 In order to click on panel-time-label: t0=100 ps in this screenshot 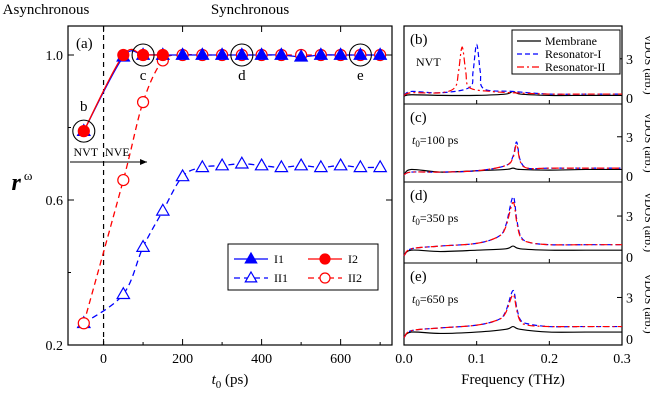, I will do `click(435, 141)`.